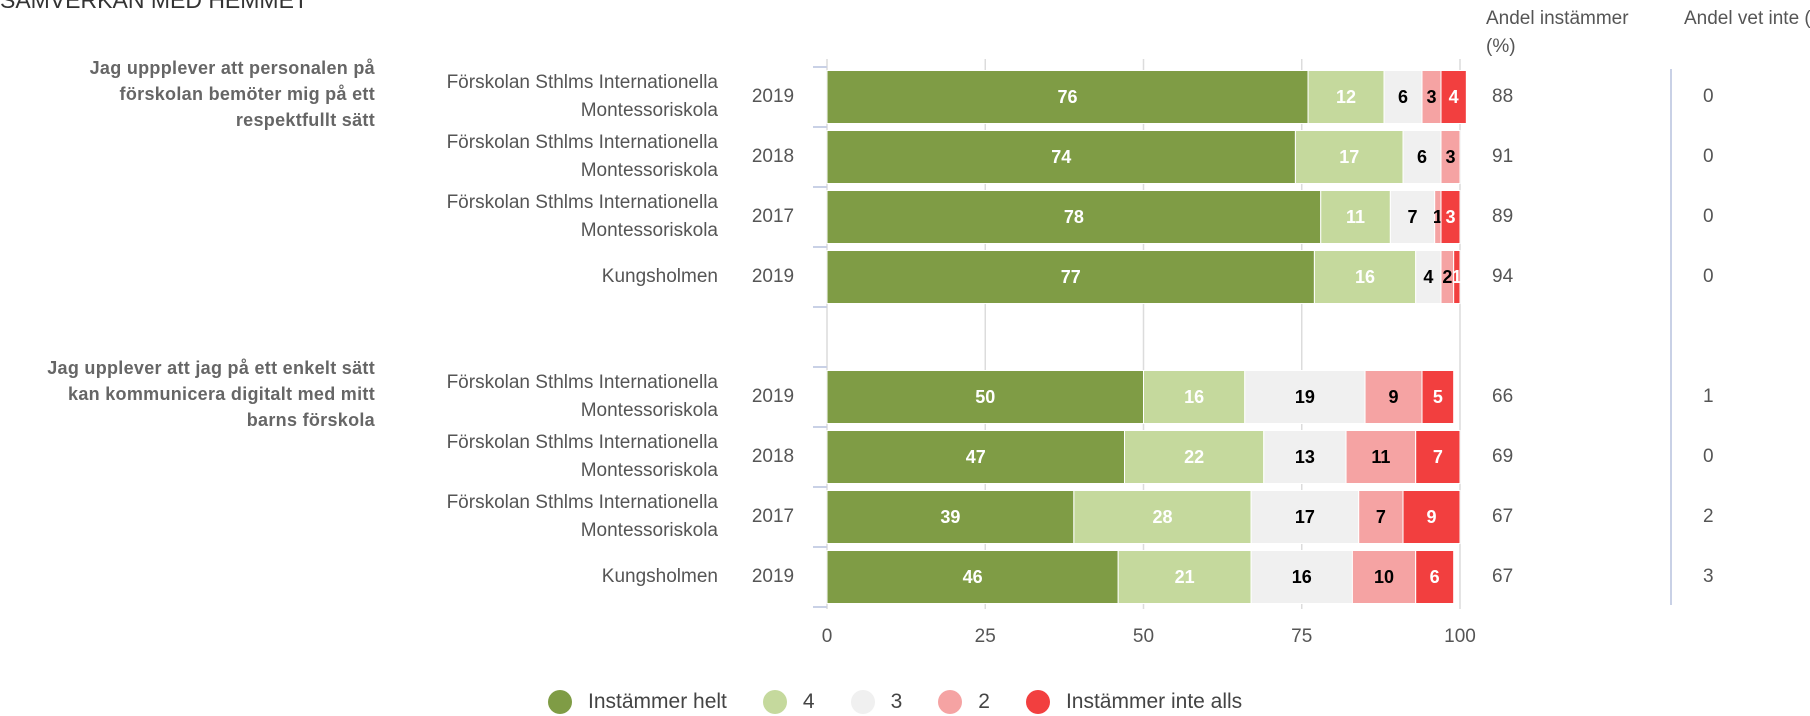 This screenshot has width=1810, height=716. I want to click on value-label: 46, so click(973, 577).